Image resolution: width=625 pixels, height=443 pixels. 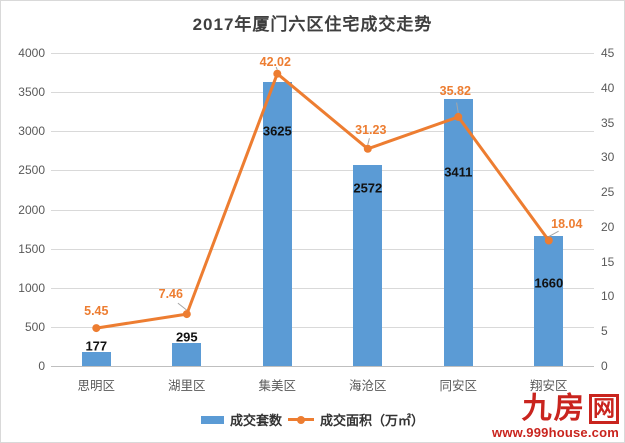 What do you see at coordinates (608, 226) in the screenshot?
I see `right-axis-tick: 20` at bounding box center [608, 226].